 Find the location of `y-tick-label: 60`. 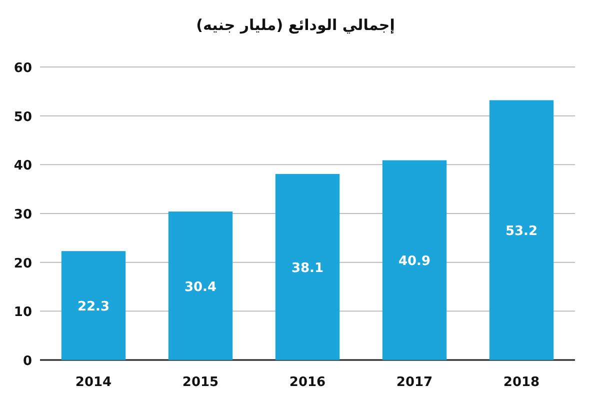

y-tick-label: 60 is located at coordinates (23, 68).